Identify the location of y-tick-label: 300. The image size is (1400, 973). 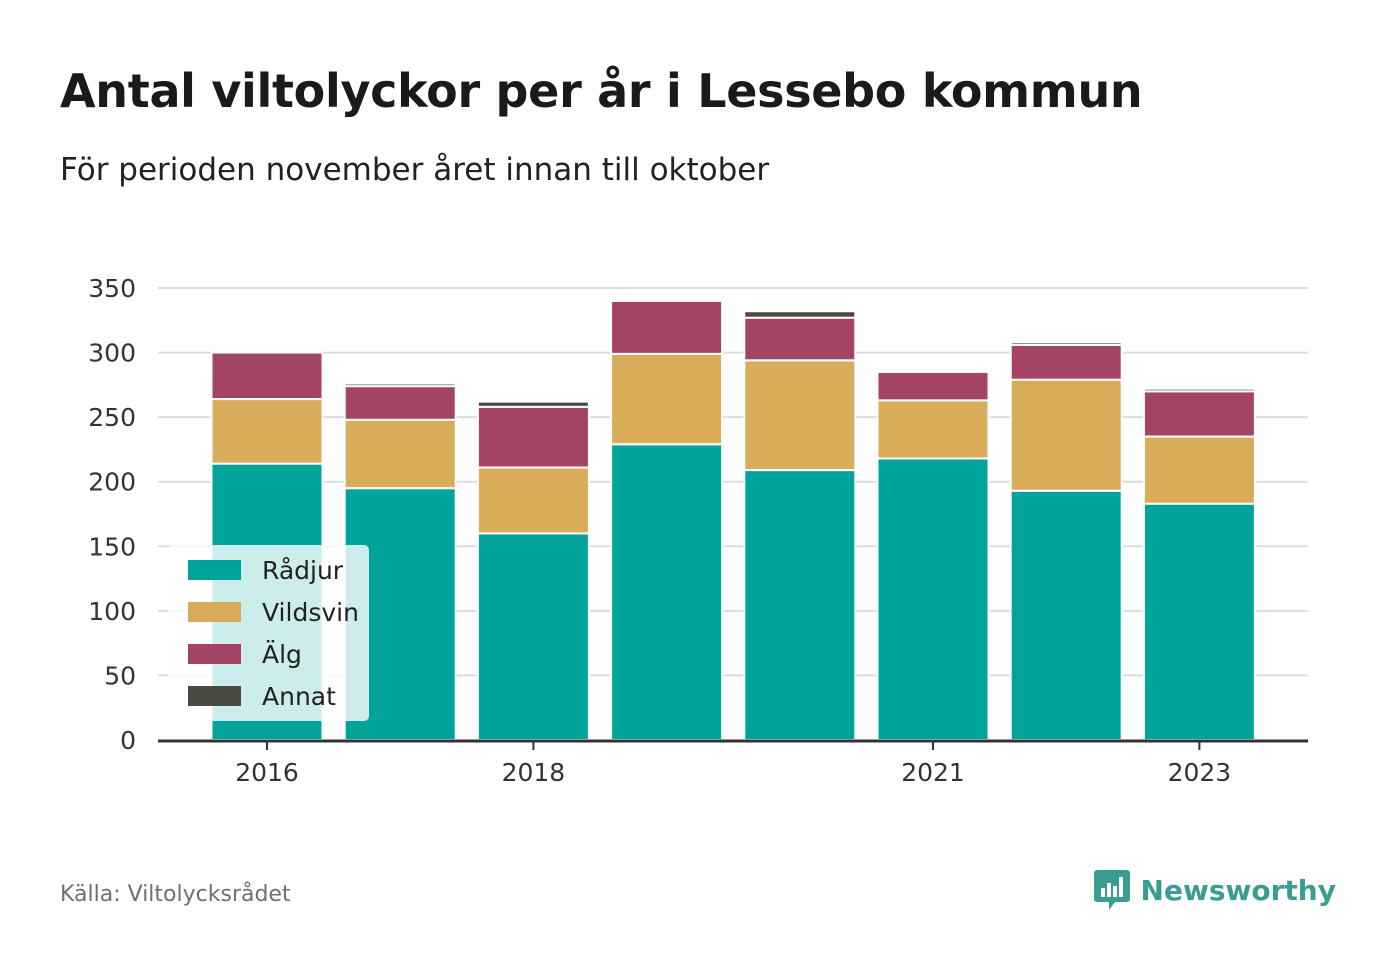
(112, 353).